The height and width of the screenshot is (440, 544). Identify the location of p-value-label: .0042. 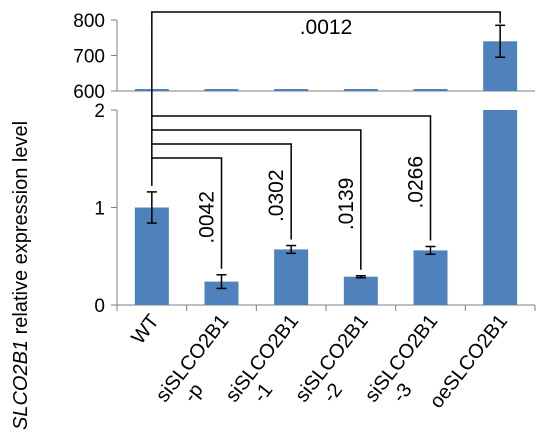
(207, 217).